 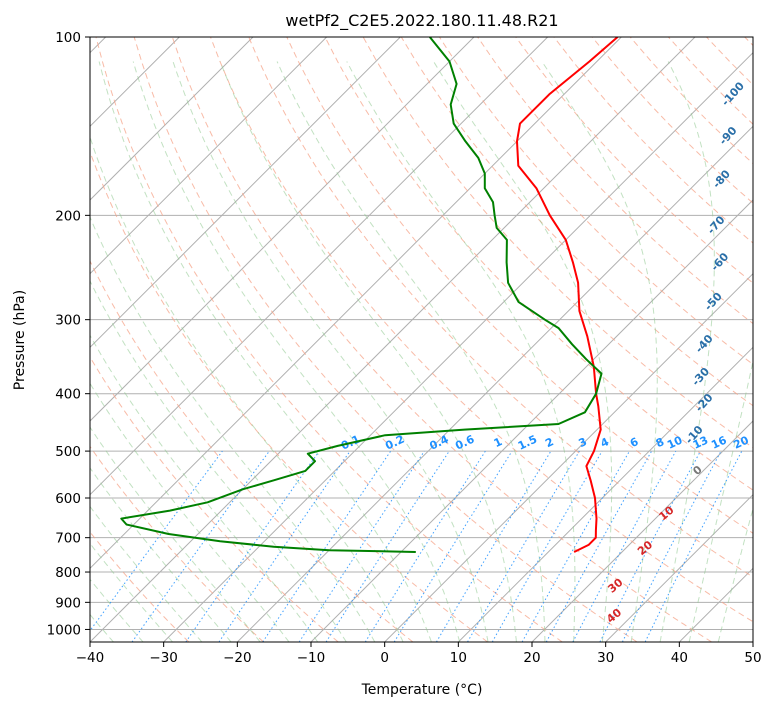 I want to click on x-tick-label: 30, so click(x=605, y=658).